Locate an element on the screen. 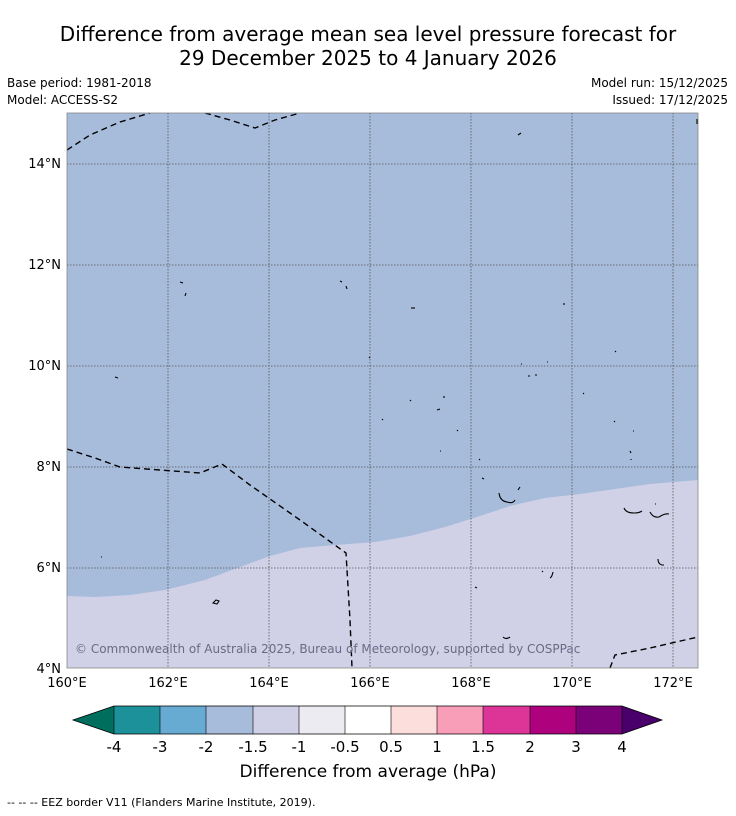 Image resolution: width=736 pixels, height=816 pixels. lon-tick-label: 168°E is located at coordinates (471, 683).